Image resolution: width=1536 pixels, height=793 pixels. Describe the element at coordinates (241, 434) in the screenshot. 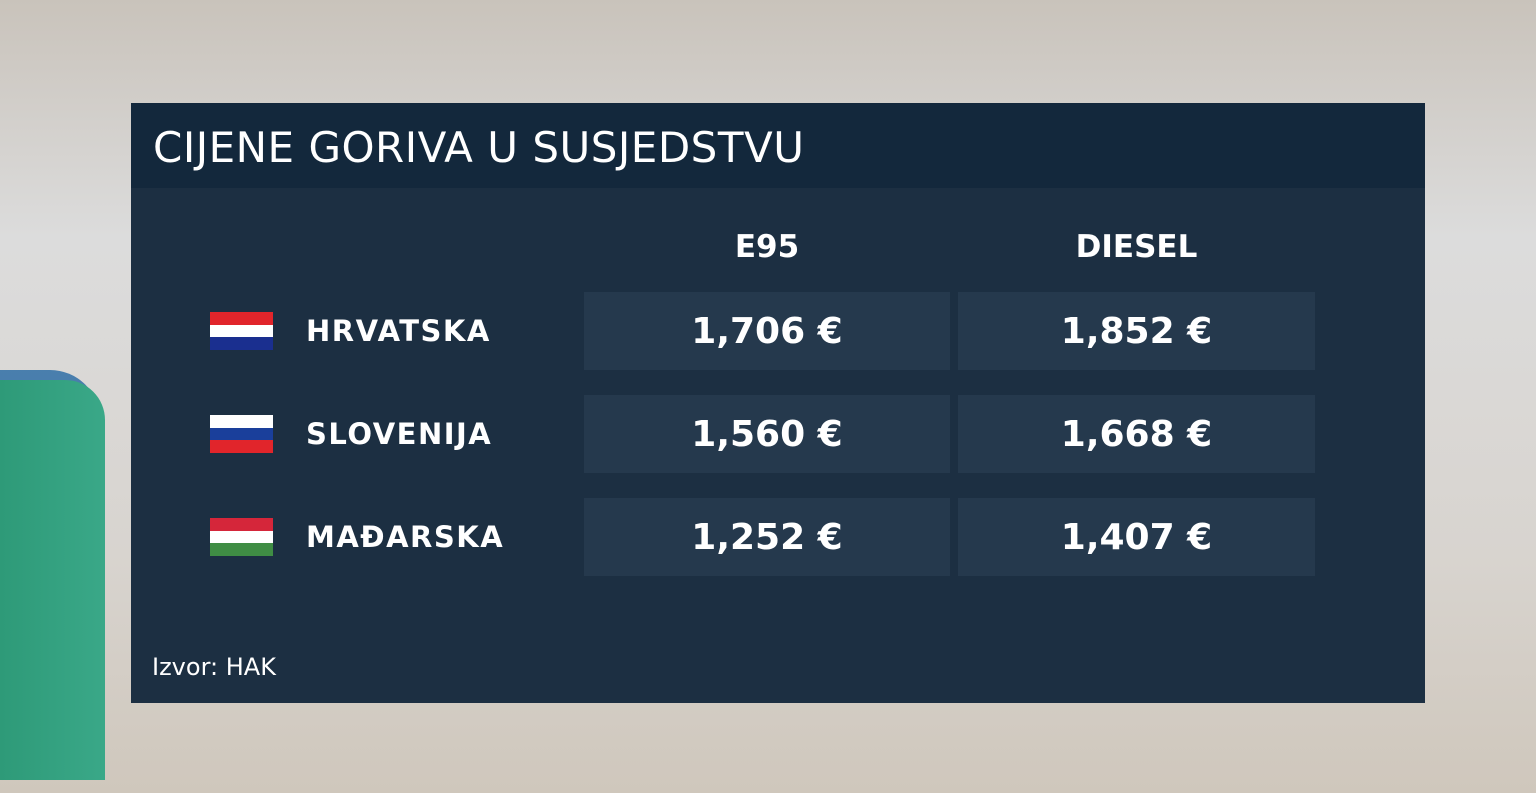

I see `slovenia-flag-icon` at that location.